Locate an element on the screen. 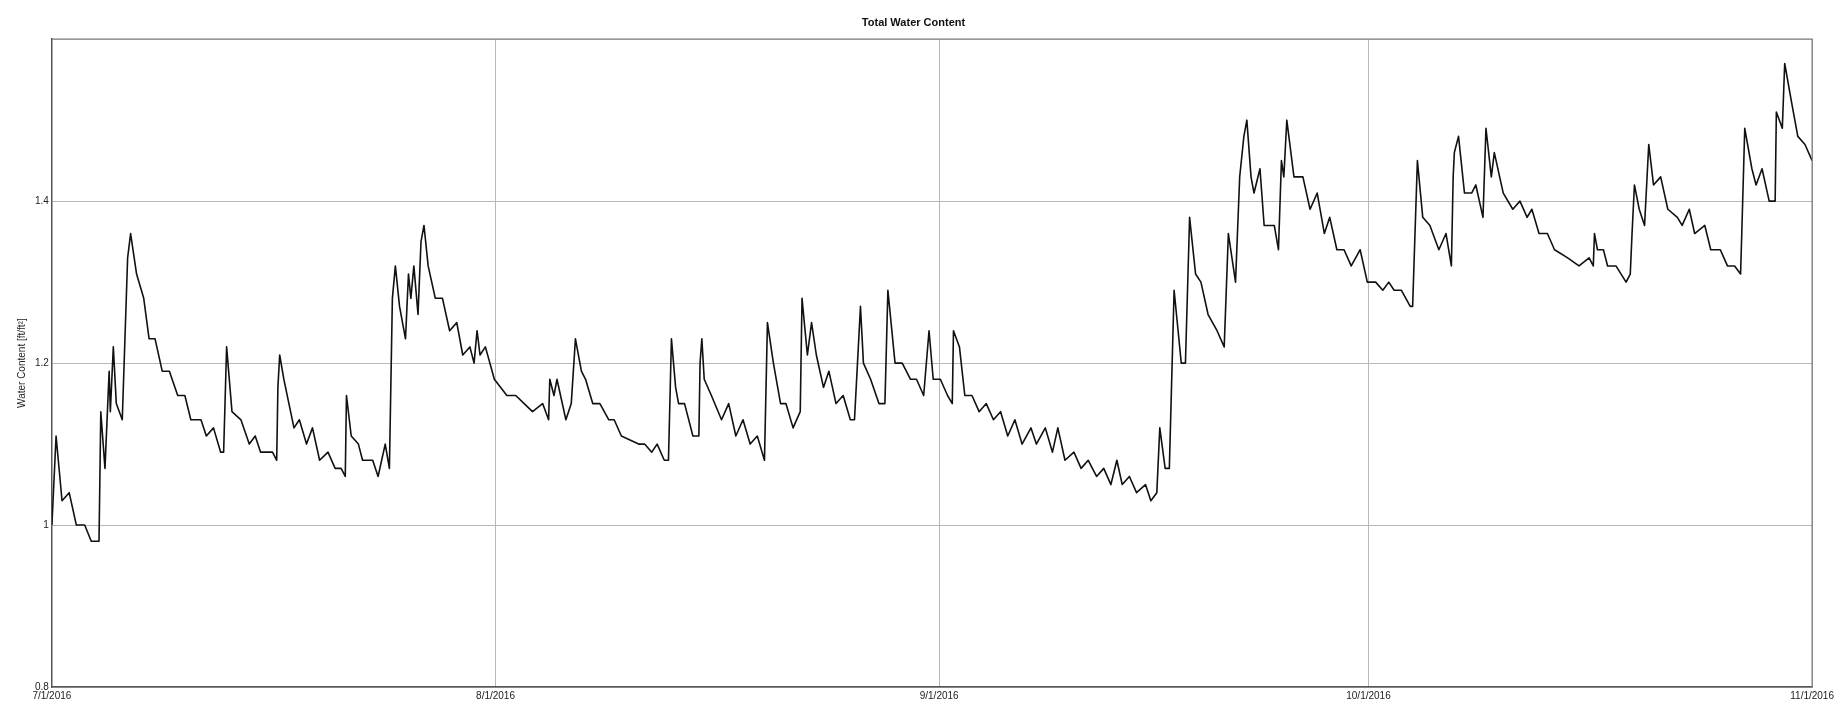  x-tick-label: 9/1/2016 is located at coordinates (939, 695).